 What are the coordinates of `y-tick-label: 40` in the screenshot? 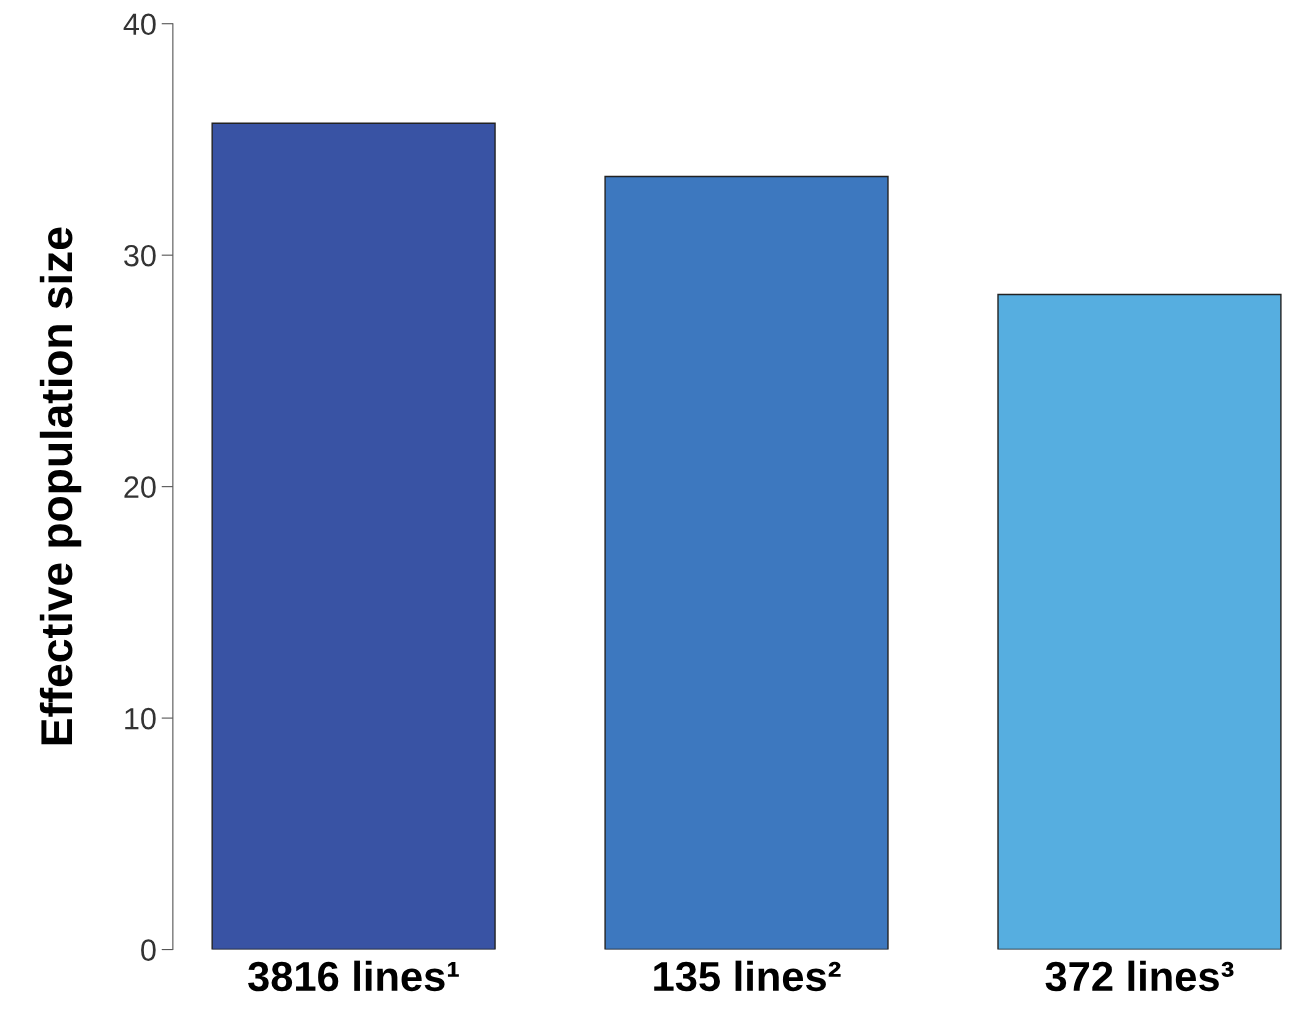 It's located at (139, 24).